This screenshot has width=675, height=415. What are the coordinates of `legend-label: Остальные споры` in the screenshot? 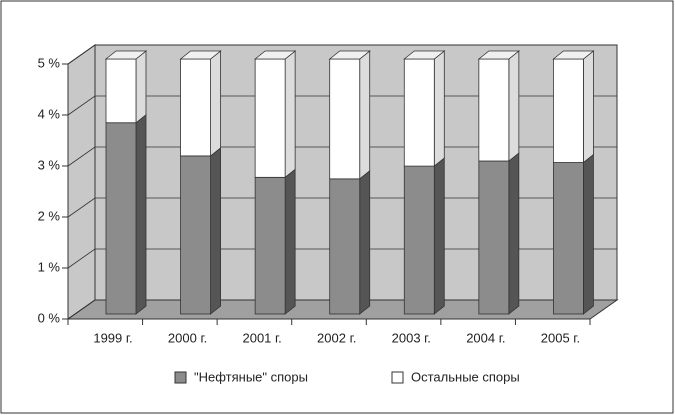 It's located at (465, 376).